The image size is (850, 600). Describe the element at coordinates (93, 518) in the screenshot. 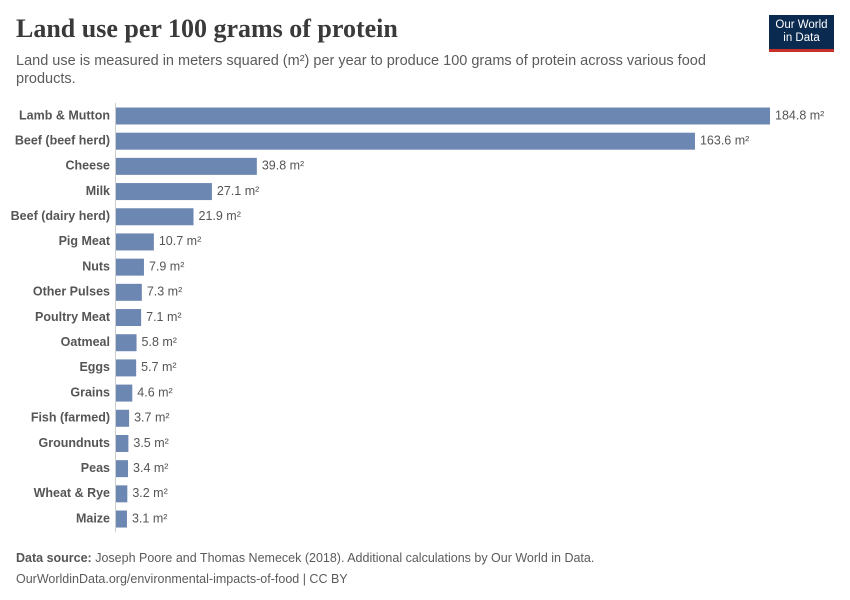

I see `category-label: Maize` at that location.